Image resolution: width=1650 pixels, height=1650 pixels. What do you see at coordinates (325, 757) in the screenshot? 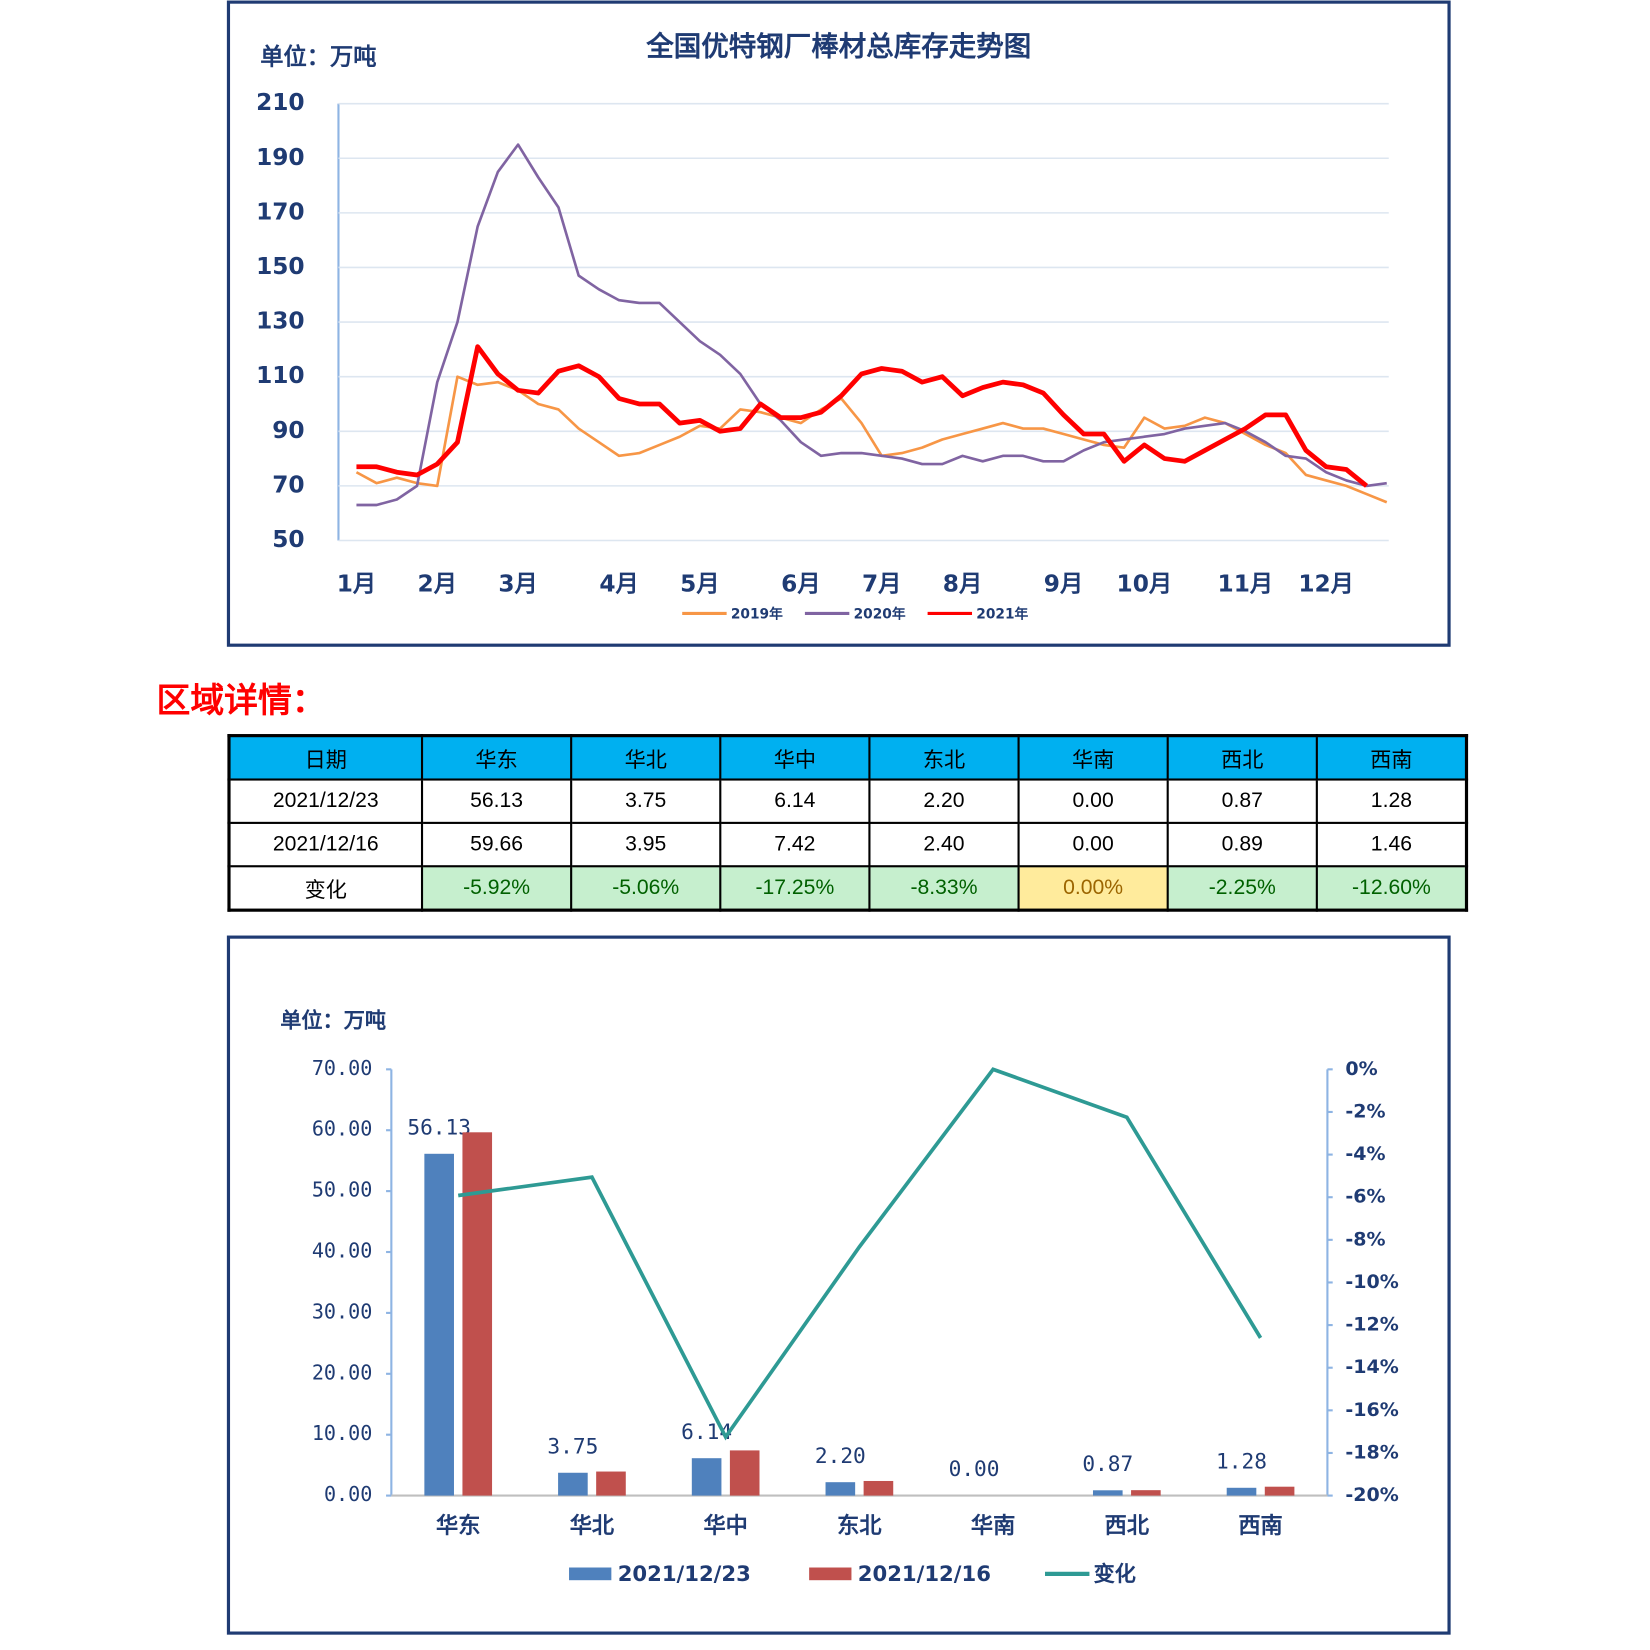
I see `table-cell: 日期` at bounding box center [325, 757].